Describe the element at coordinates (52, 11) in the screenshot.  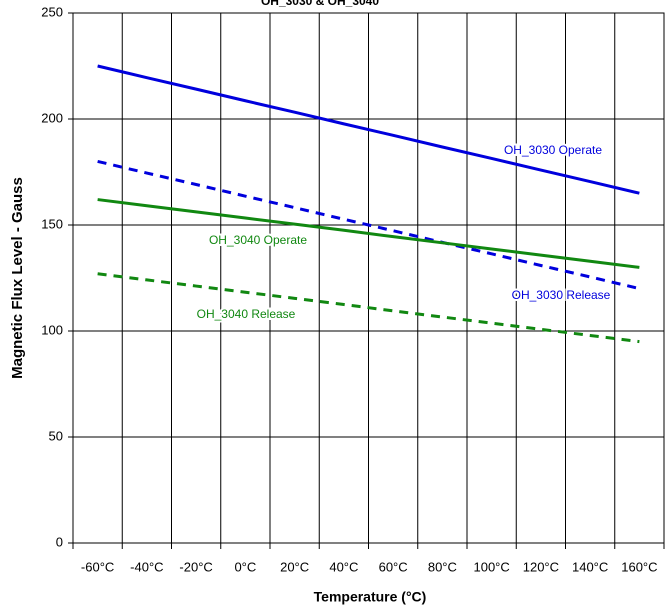
I see `y-tick-label: 250` at that location.